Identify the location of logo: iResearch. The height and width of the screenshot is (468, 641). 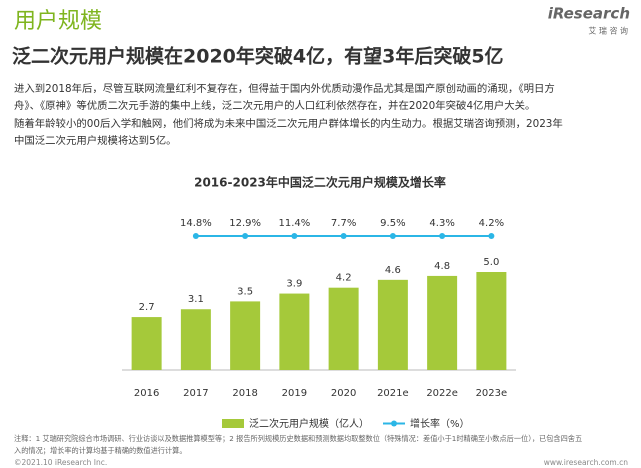
(589, 14).